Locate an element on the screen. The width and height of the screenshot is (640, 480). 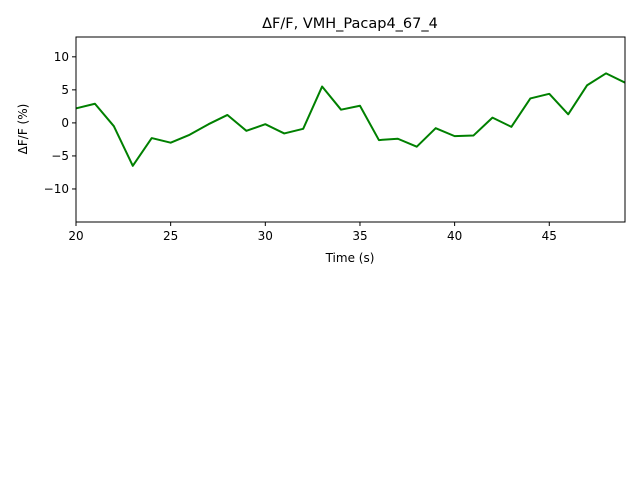
y-tick-label: 5 is located at coordinates (65, 90).